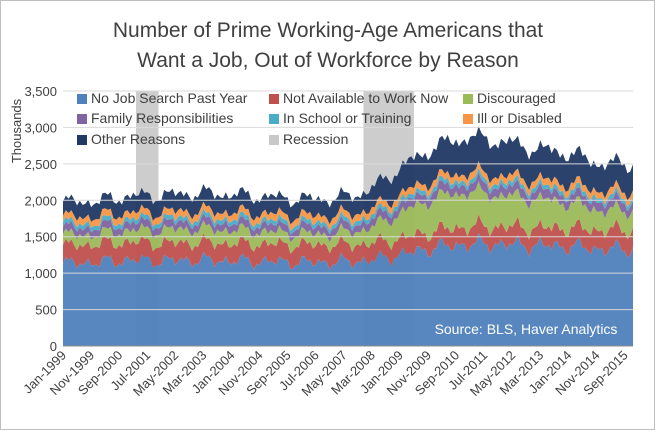  What do you see at coordinates (348, 242) in the screenshot?
I see `area-series-not-available-to-work-now` at bounding box center [348, 242].